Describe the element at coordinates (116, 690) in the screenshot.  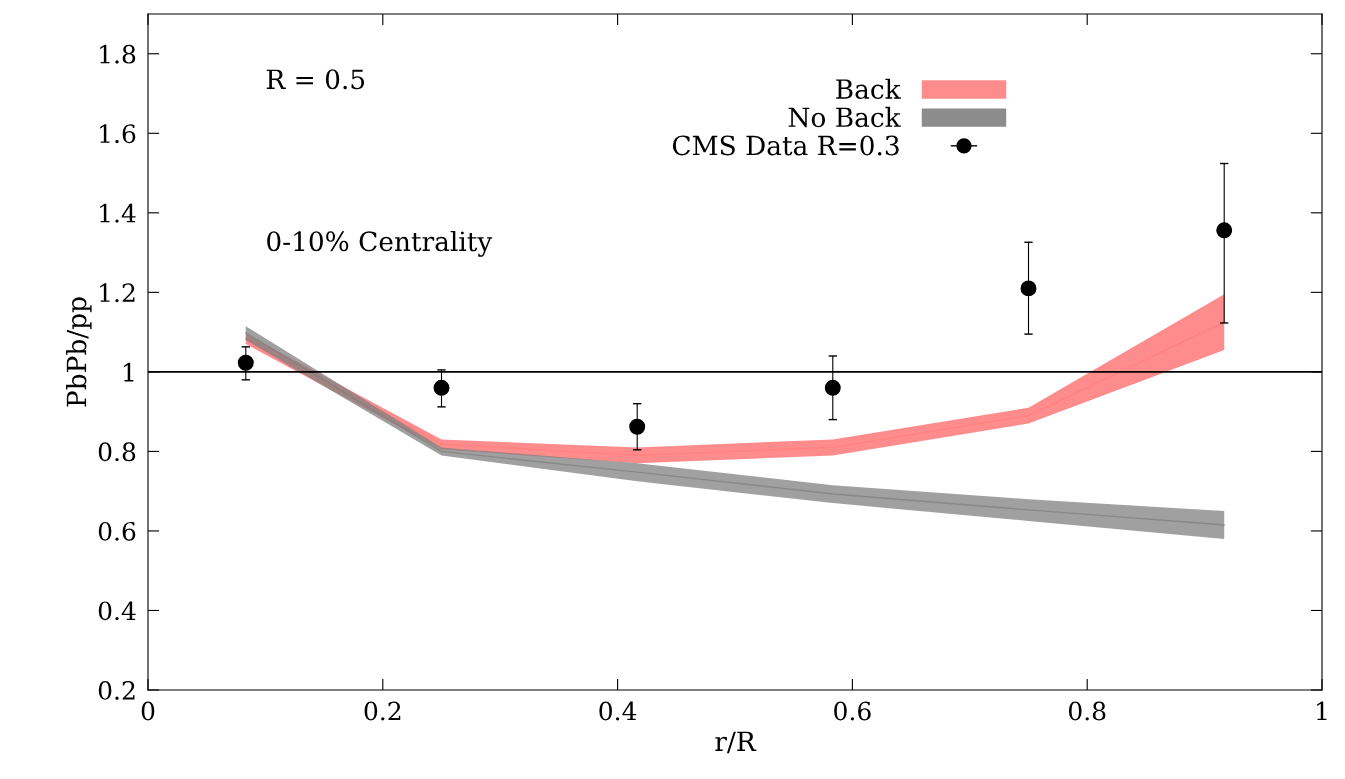
I see `y-tick-label: 0.2` at that location.